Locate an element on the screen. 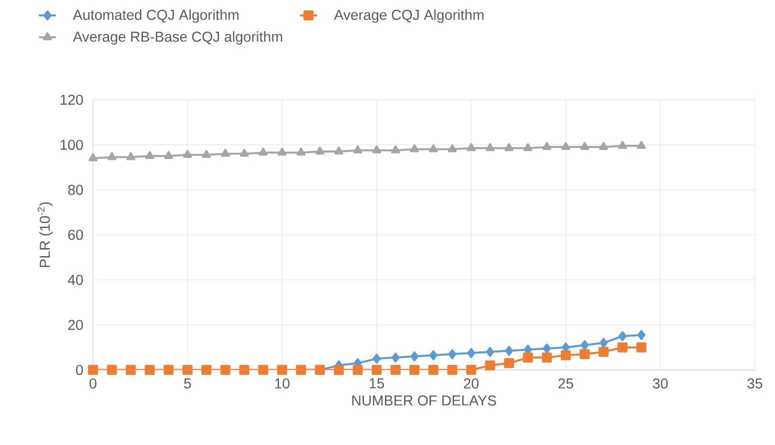 This screenshot has width=775, height=445. x-tick-label: 10 is located at coordinates (282, 383).